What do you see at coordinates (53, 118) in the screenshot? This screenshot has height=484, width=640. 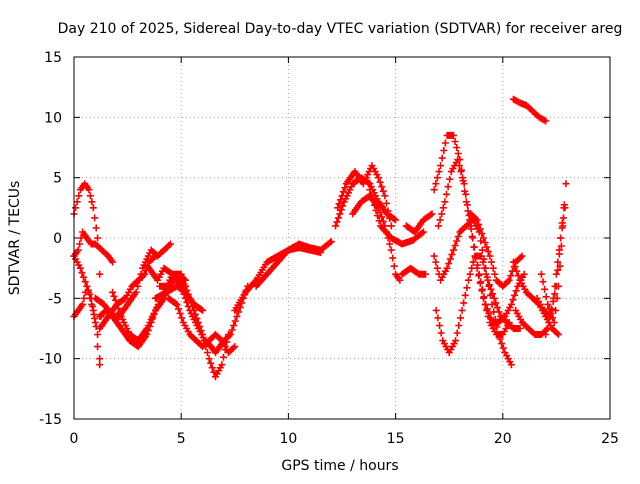 I see `y-tick-label: 10` at bounding box center [53, 118].